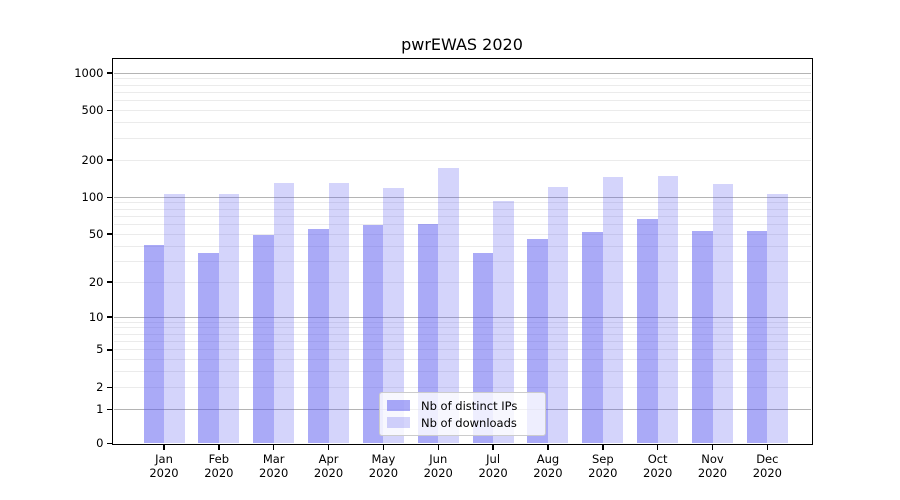 Image resolution: width=900 pixels, height=500 pixels. What do you see at coordinates (89, 72) in the screenshot?
I see `y-tick-label: 1000` at bounding box center [89, 72].